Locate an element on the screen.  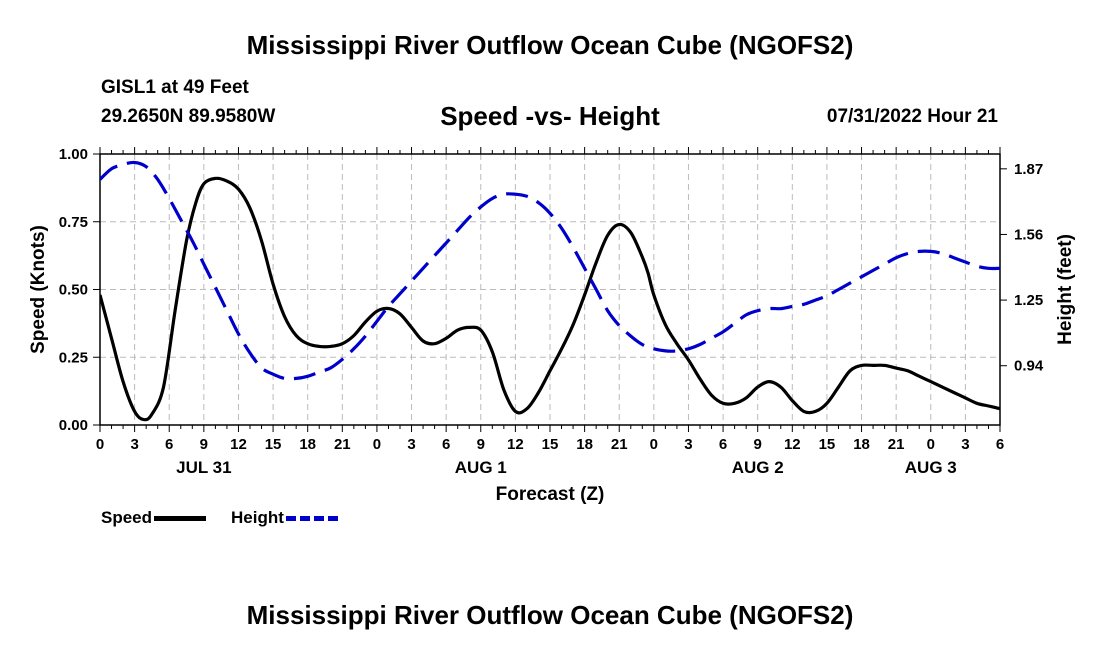
legend-height: Height is located at coordinates (284, 518).